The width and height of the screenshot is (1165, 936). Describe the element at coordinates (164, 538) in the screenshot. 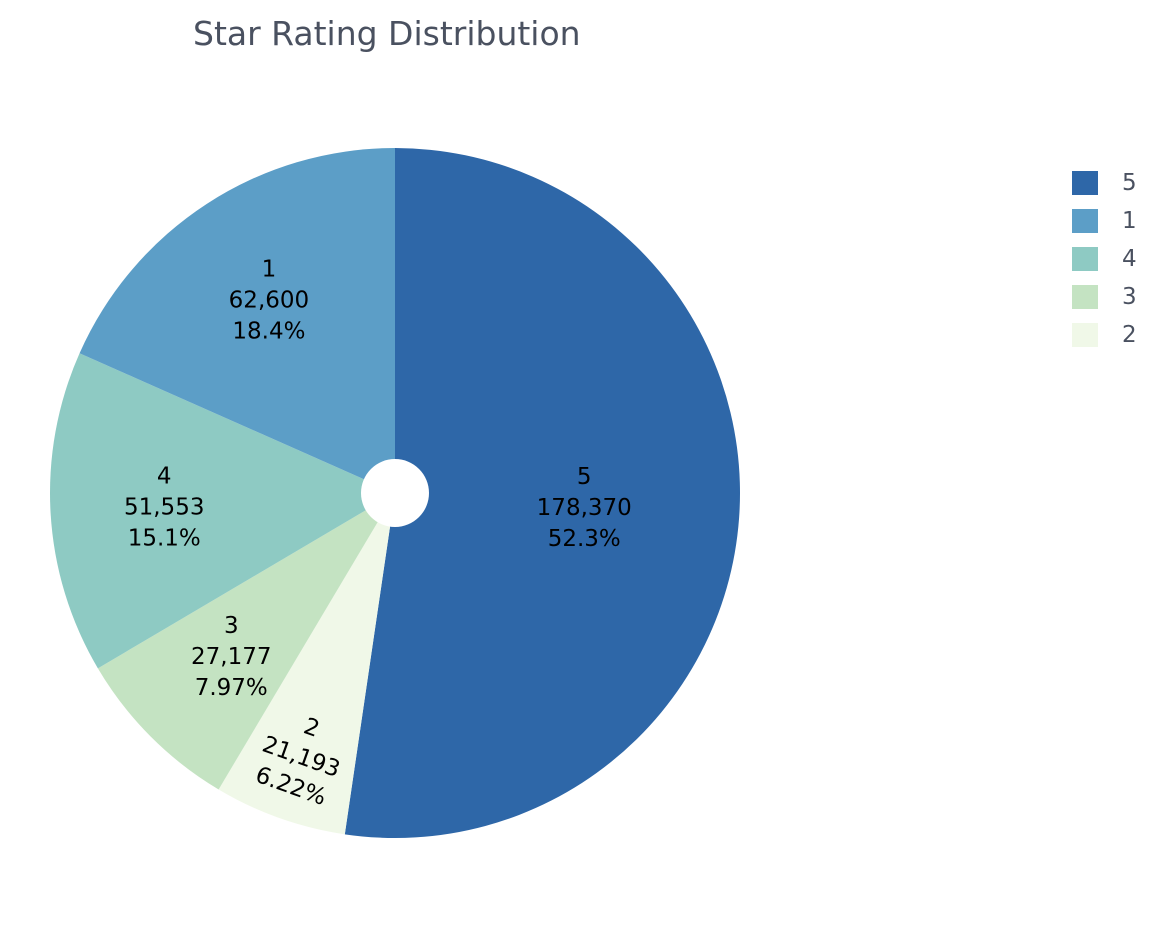

I see `slice-label-percent: 15.1%` at that location.